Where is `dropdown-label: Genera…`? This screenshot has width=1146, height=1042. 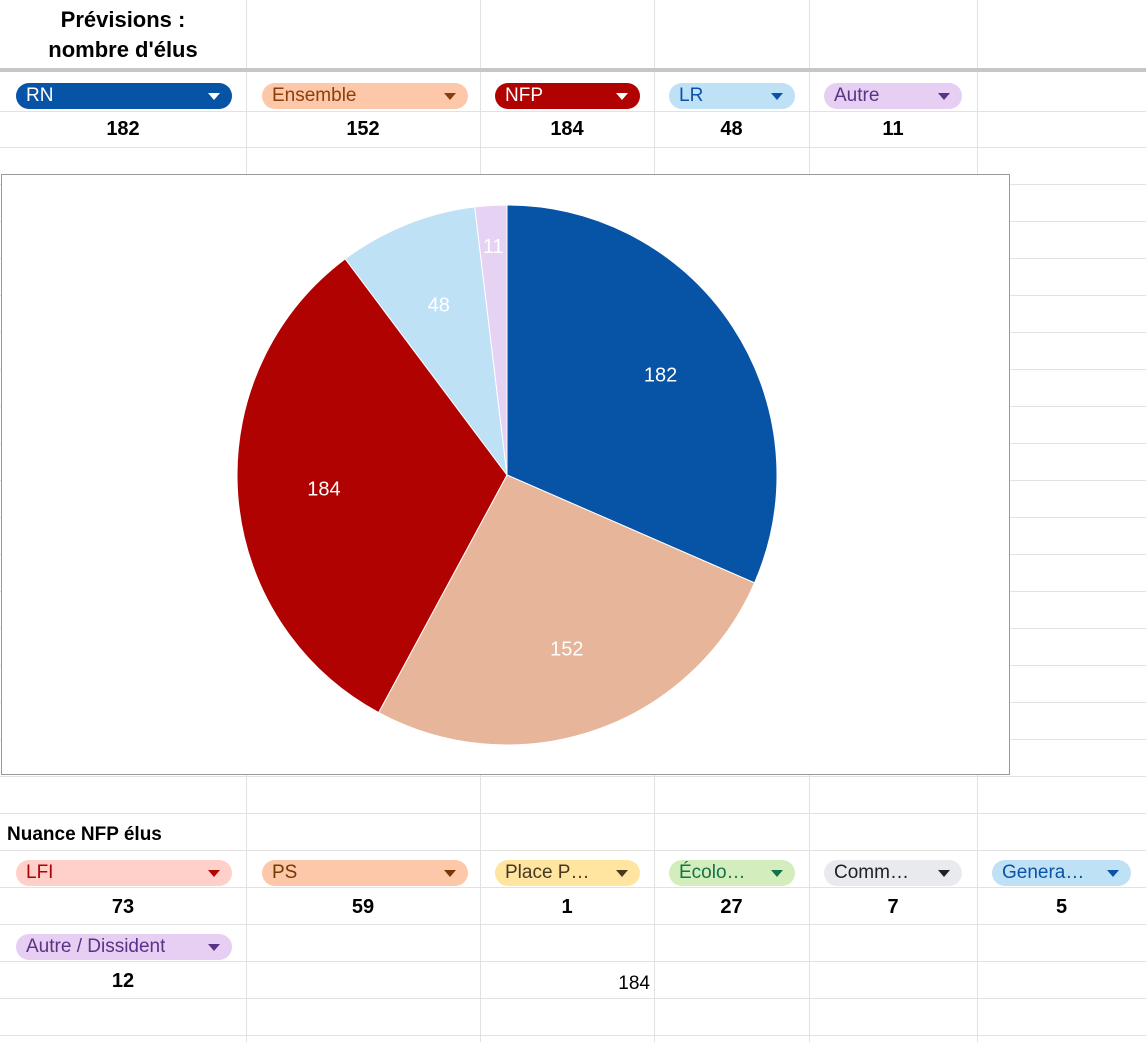 dropdown-label: Genera… is located at coordinates (1043, 872).